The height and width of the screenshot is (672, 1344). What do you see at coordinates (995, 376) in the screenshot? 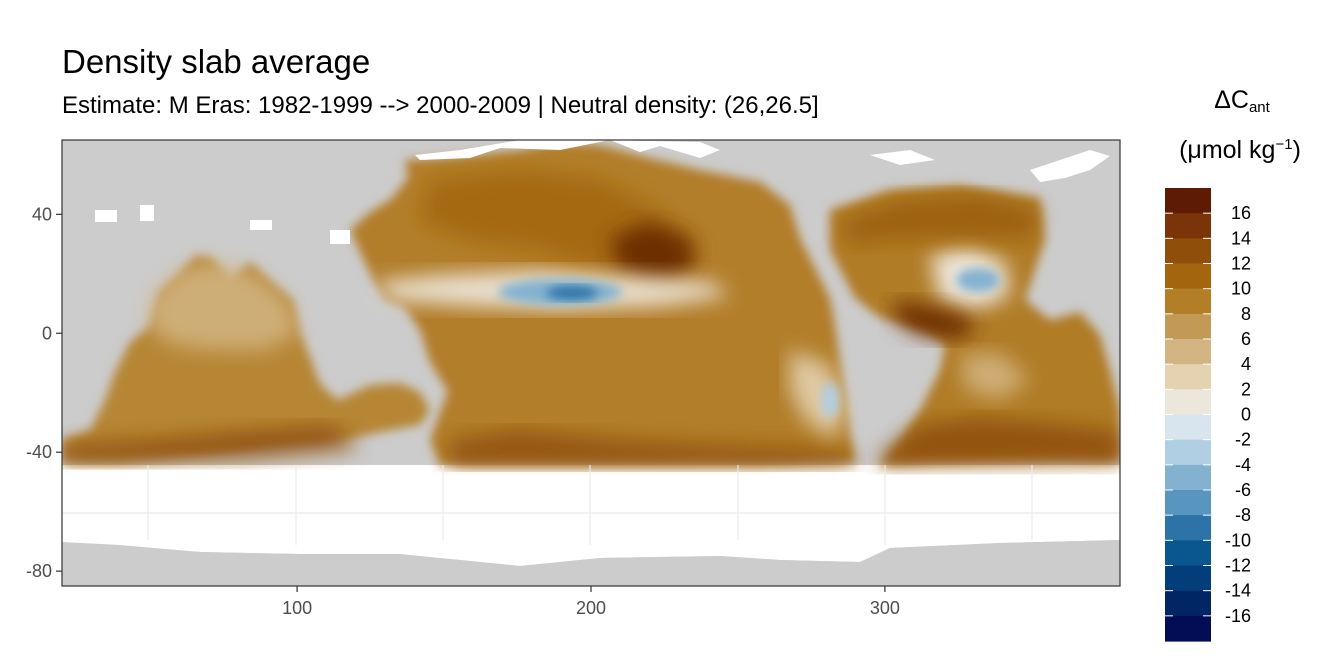
I see `south-atlantic-light` at bounding box center [995, 376].